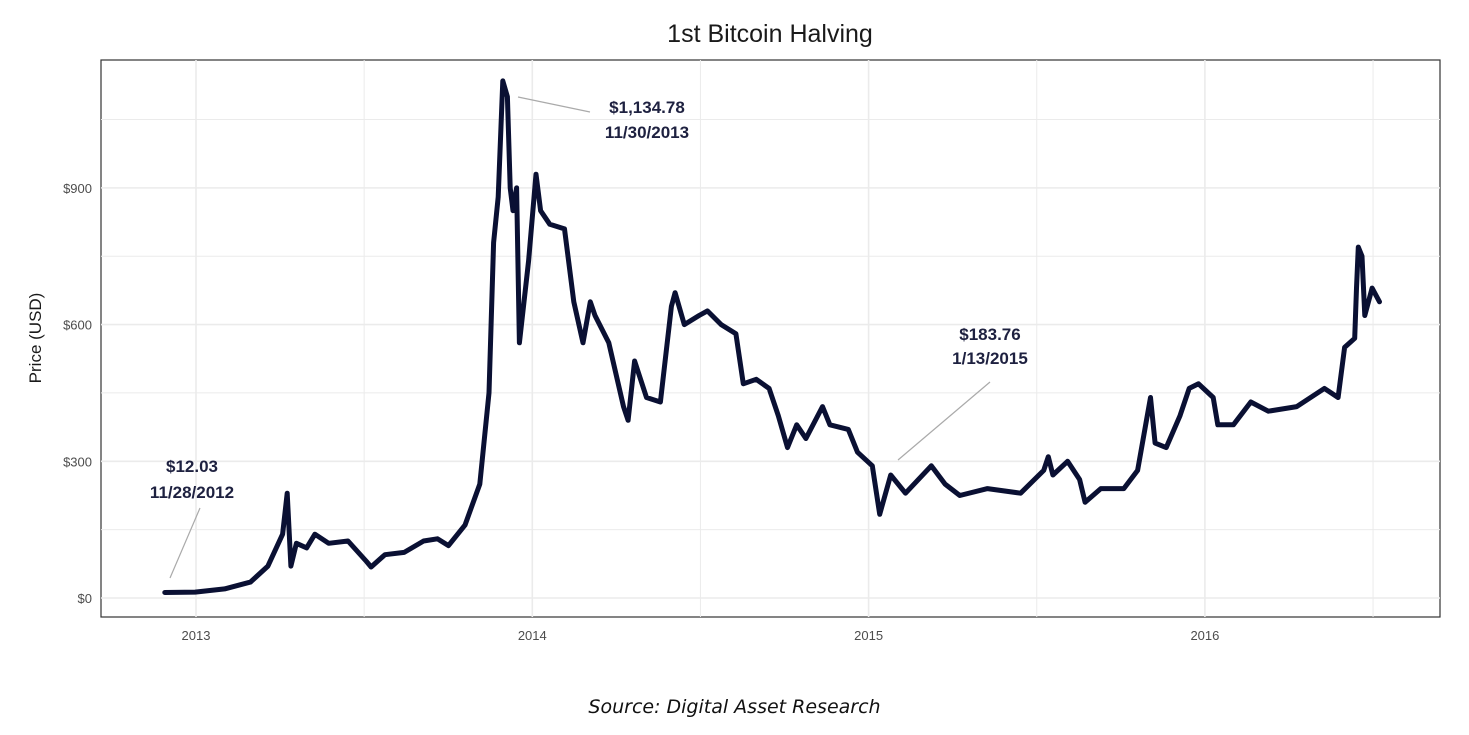  Describe the element at coordinates (1204, 635) in the screenshot. I see `x-tick-label: 2016` at that location.